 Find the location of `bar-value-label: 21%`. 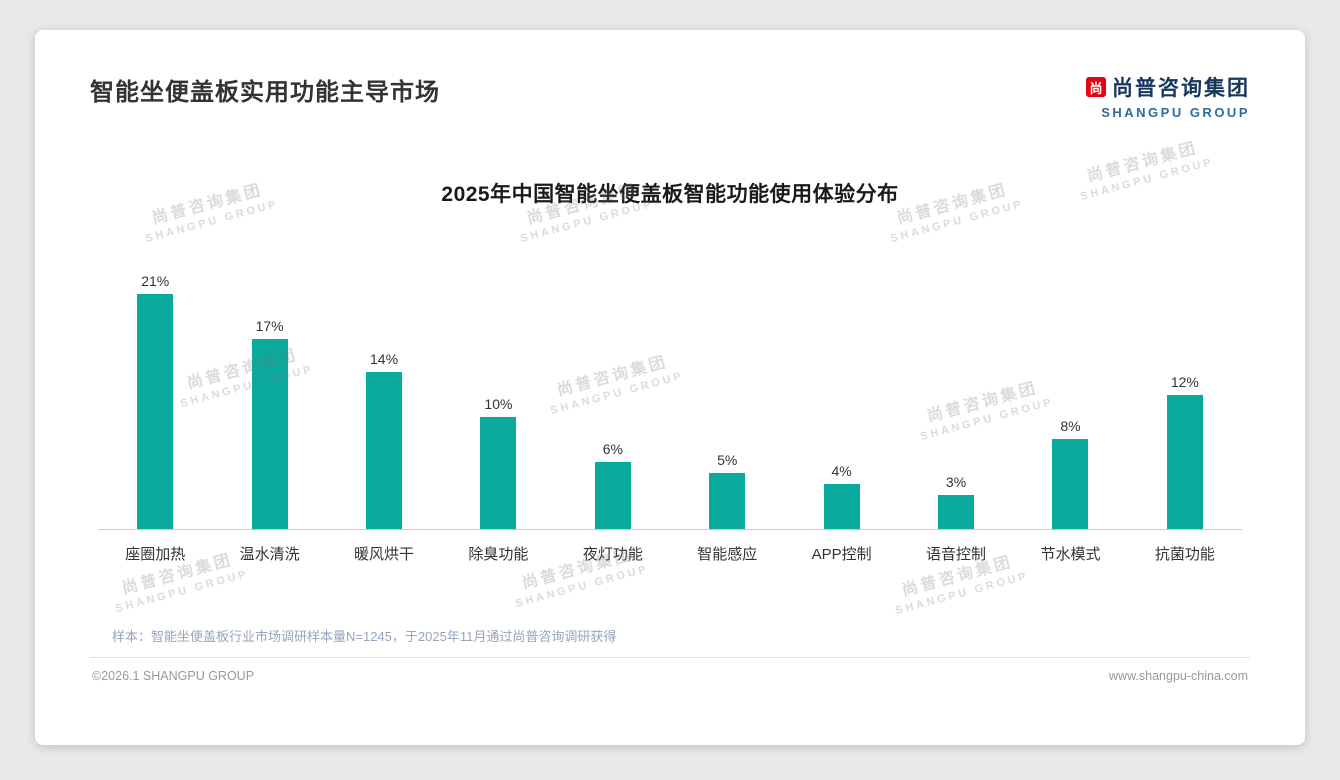

bar-value-label: 21% is located at coordinates (155, 281).